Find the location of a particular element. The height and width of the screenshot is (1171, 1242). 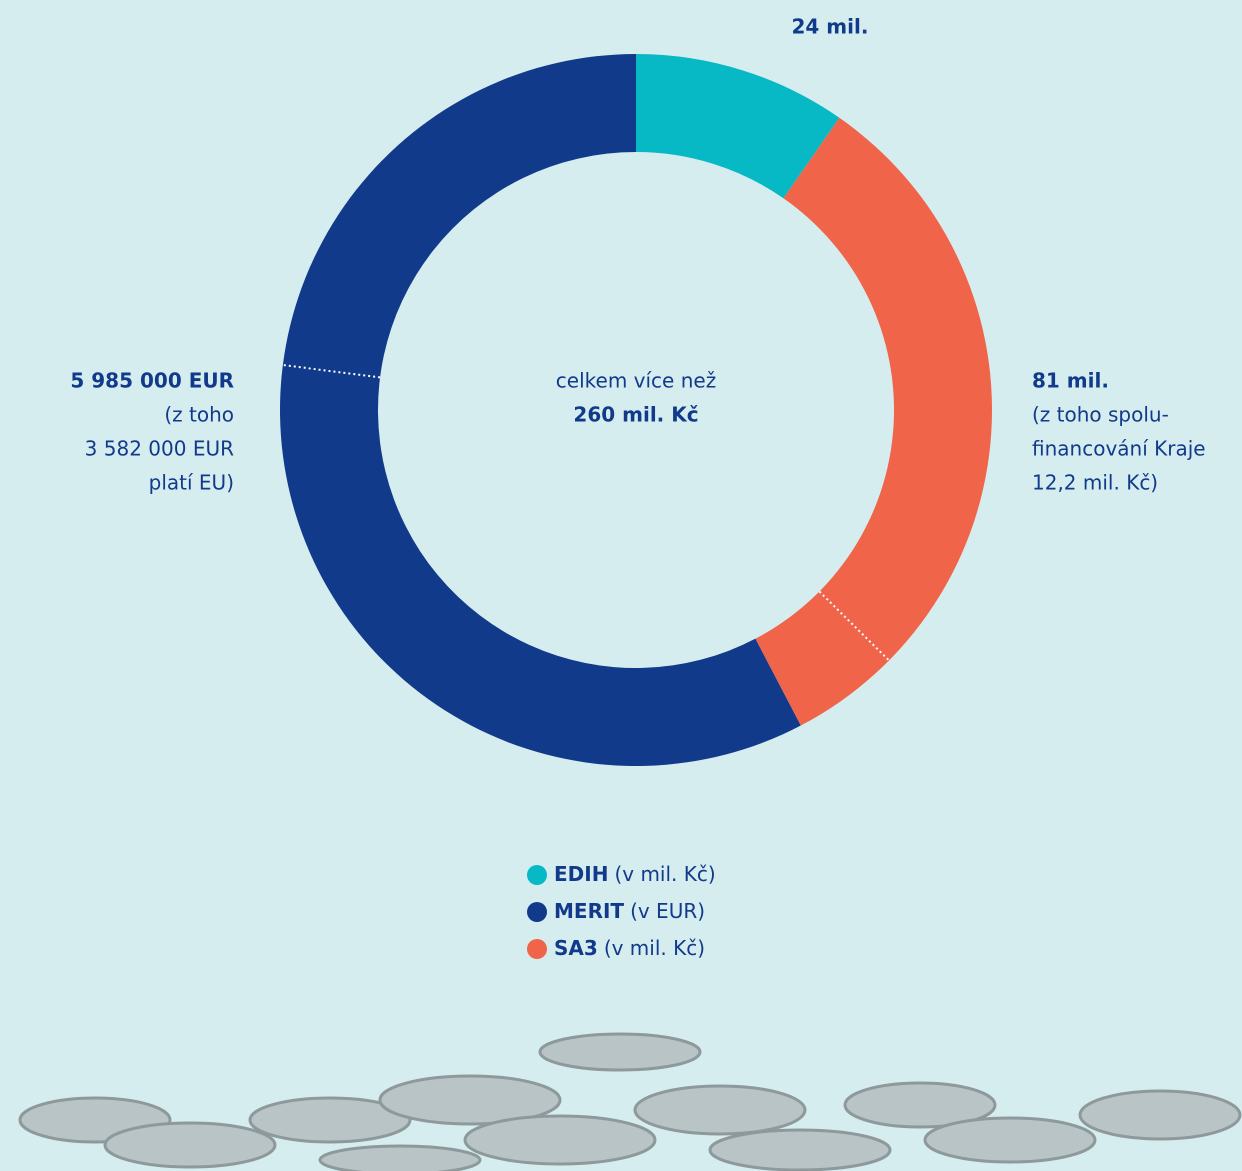

legend-entry: MERIT (v EUR) is located at coordinates (629, 911).